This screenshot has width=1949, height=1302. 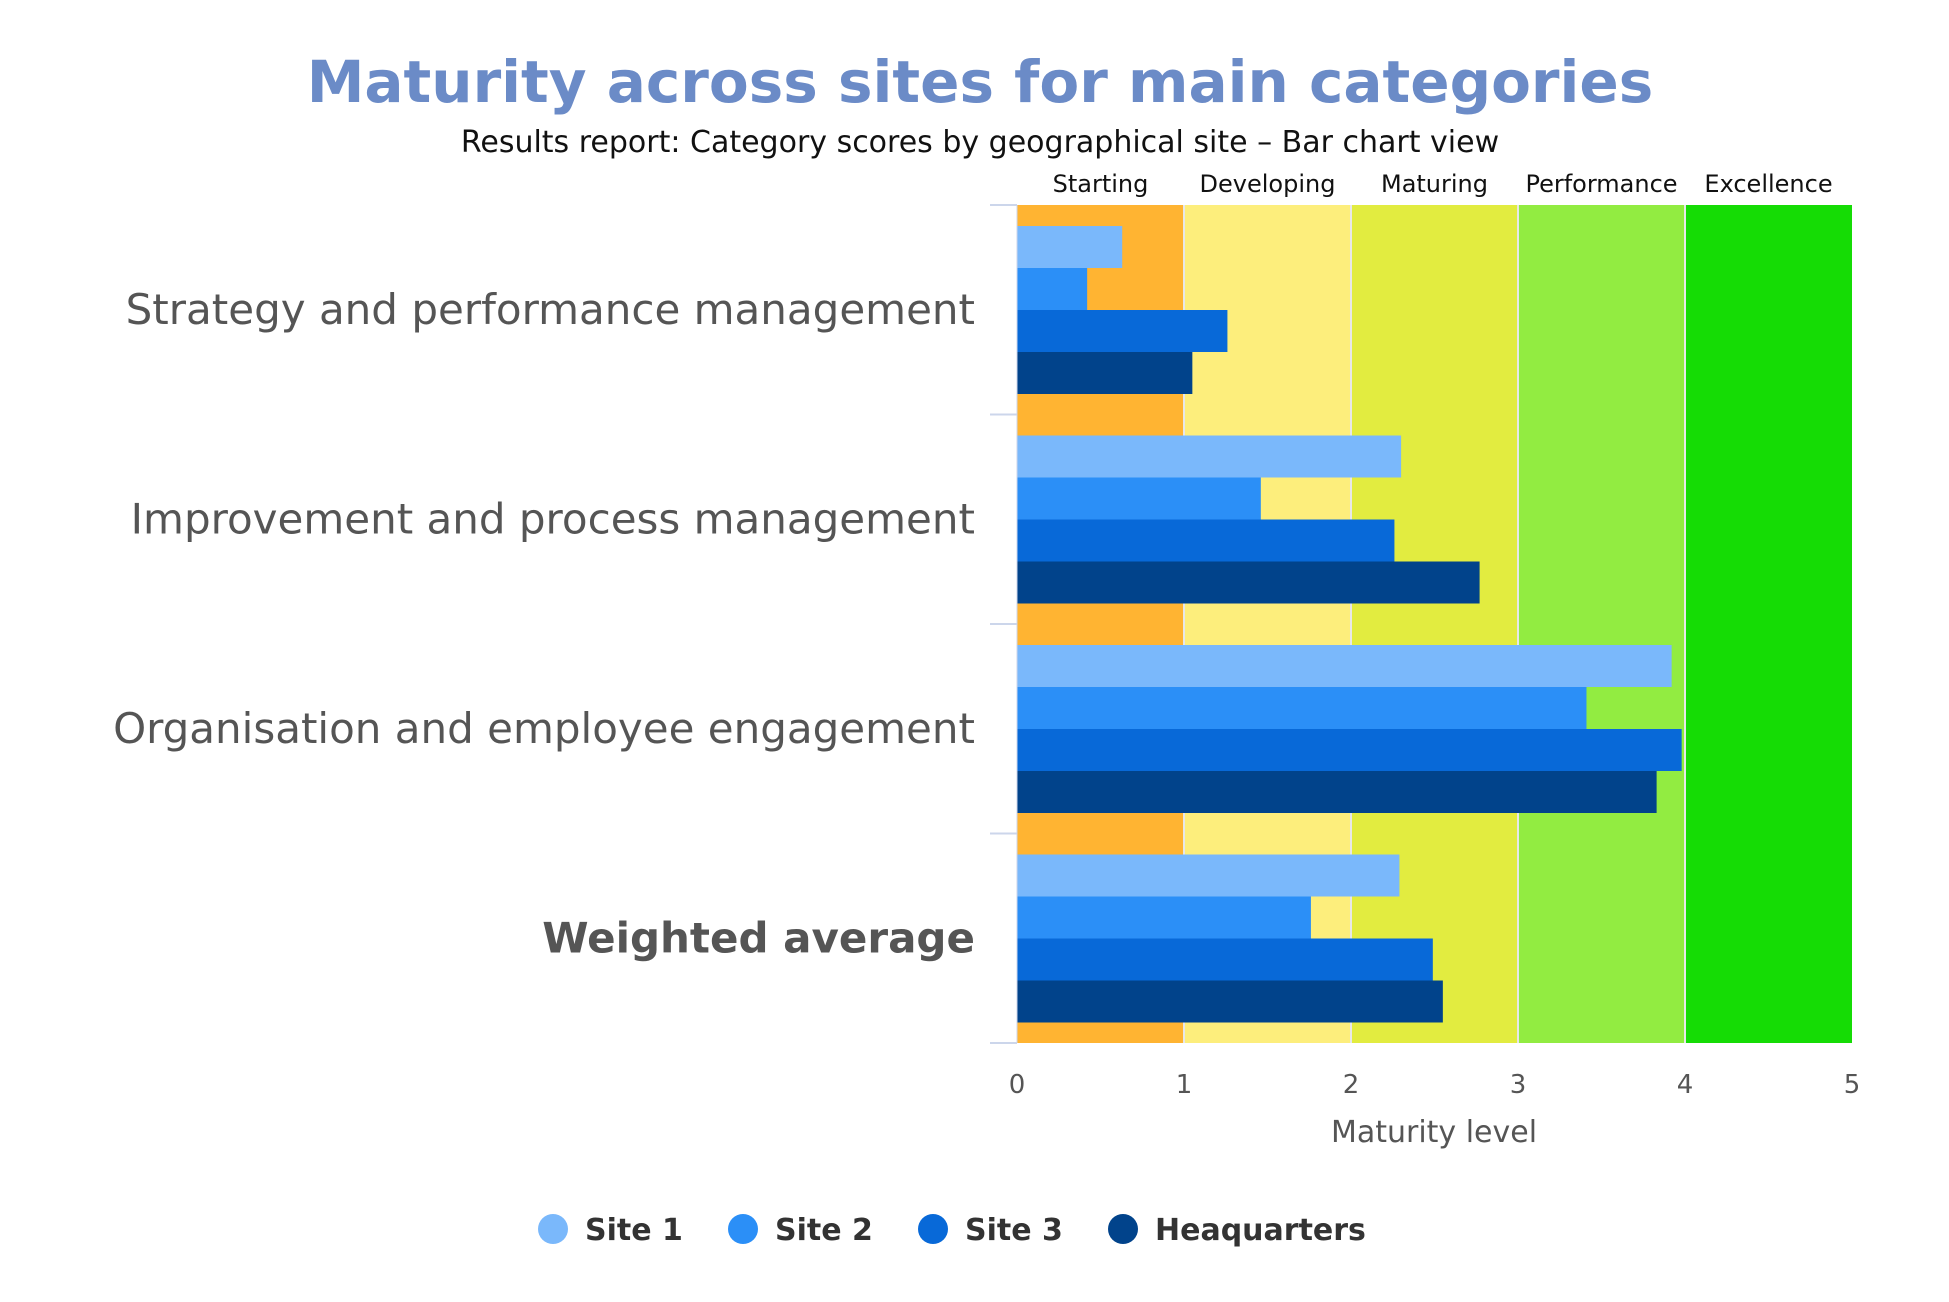 I want to click on legend: Site 1 Site 2 Site 3 Heaquarters, so click(x=952, y=1230).